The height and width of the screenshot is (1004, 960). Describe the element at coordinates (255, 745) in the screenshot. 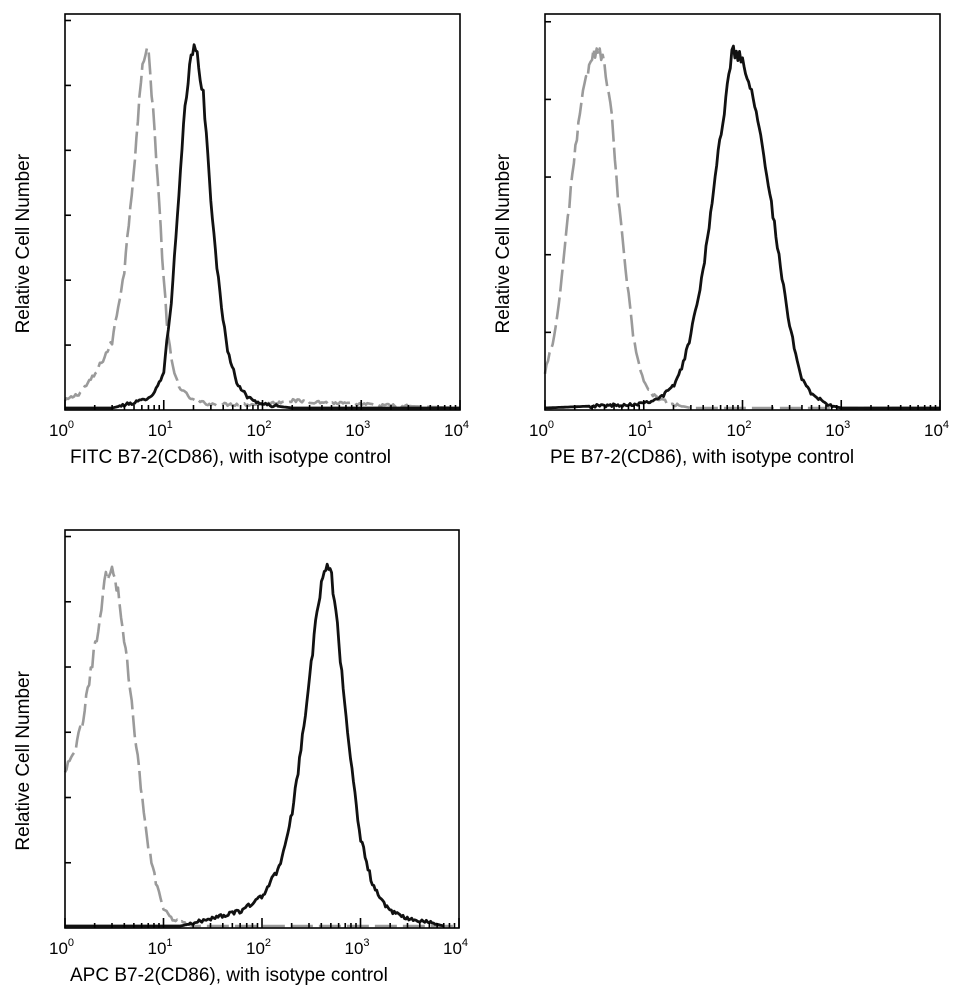

I see `cd86-curve-apc` at that location.